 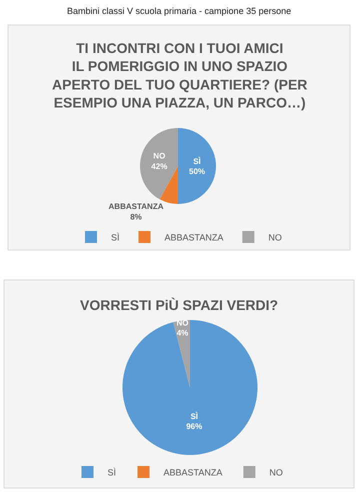 What do you see at coordinates (182, 333) in the screenshot?
I see `data-label: 4%` at bounding box center [182, 333].